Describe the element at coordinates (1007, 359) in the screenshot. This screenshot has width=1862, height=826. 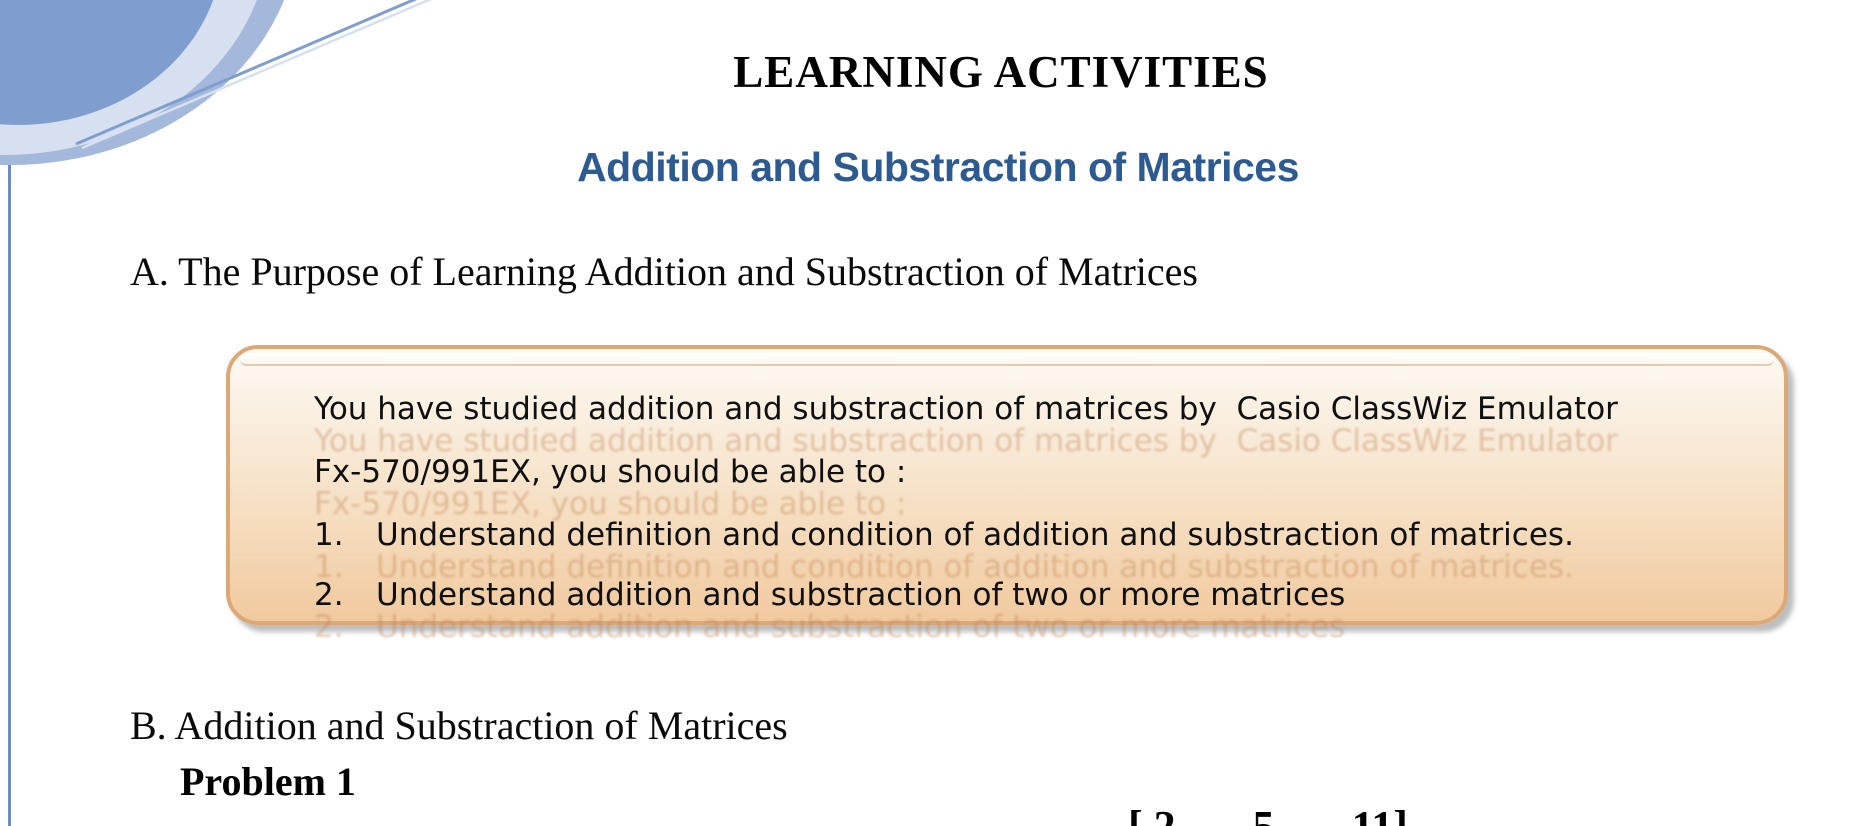
I see `callout-gloss-highlight` at that location.